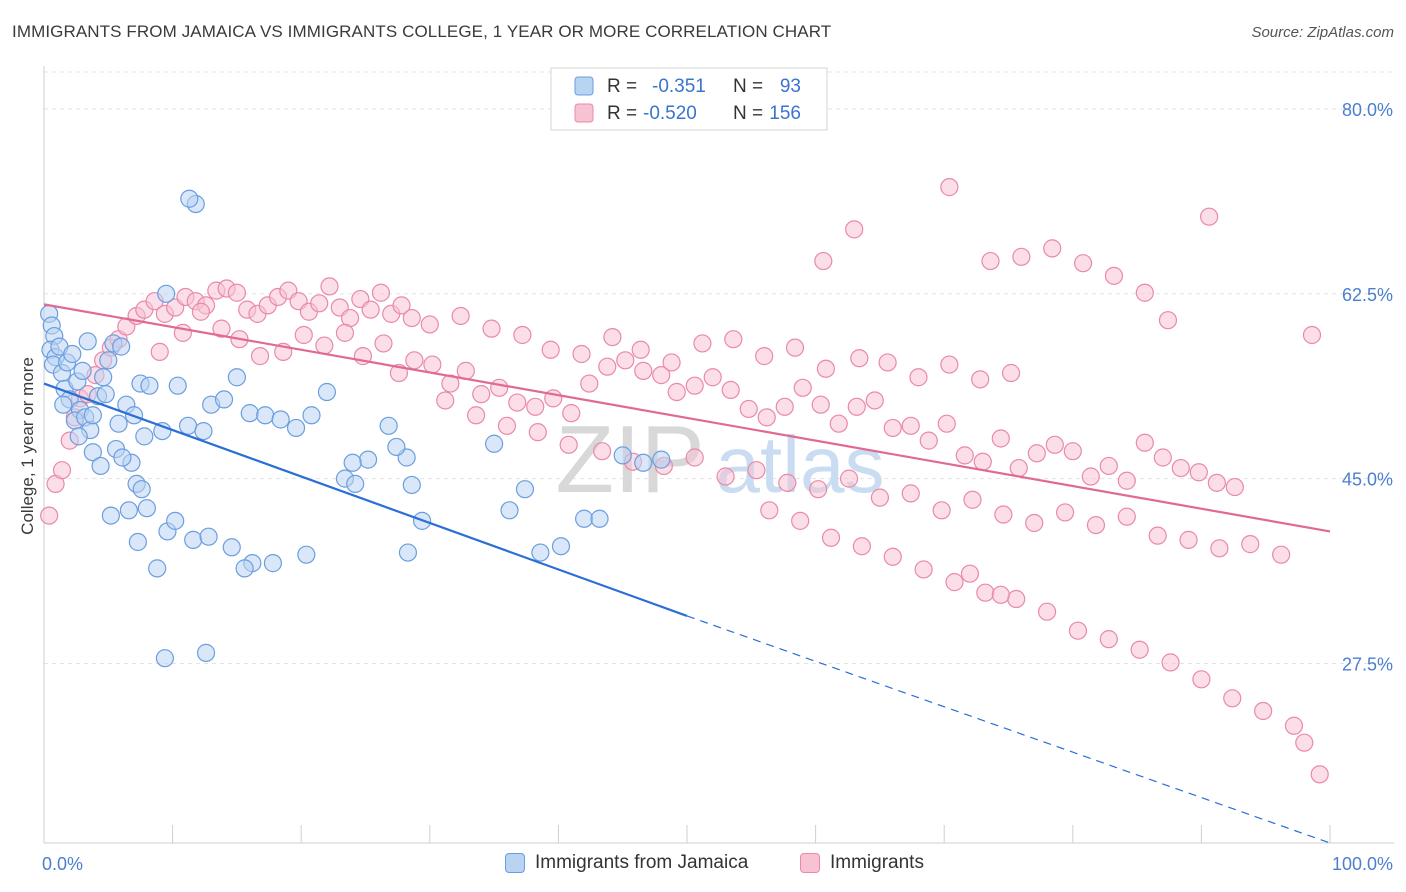 This screenshot has width=1406, height=892. Describe the element at coordinates (515, 863) in the screenshot. I see `legend-swatch-blue` at that location.